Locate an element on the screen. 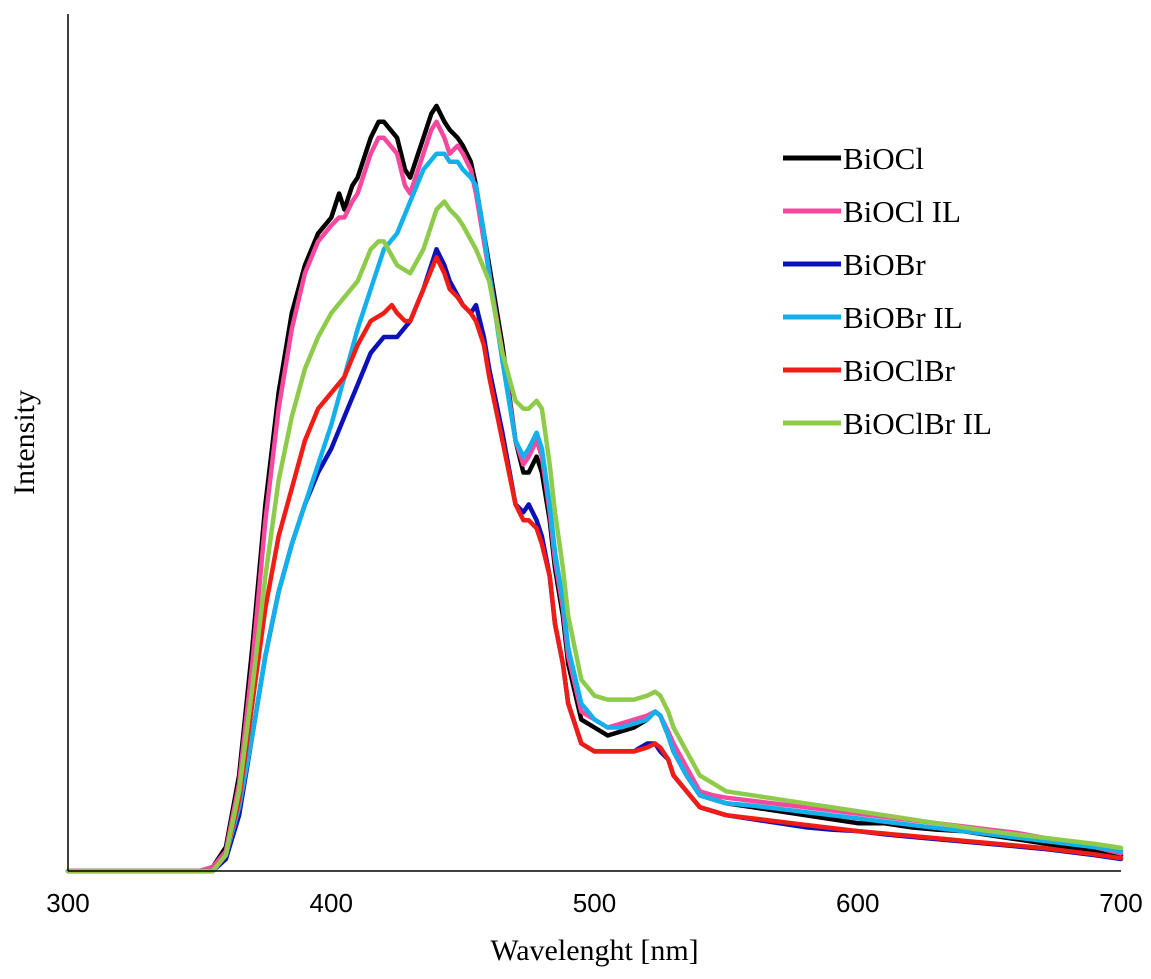  legend-label-biobr: BiOBr is located at coordinates (884, 264).